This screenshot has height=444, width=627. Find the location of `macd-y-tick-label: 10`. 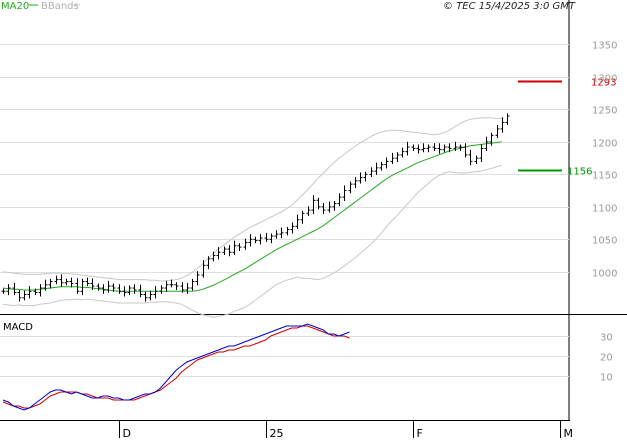

macd-y-tick-label: 10 is located at coordinates (606, 378).